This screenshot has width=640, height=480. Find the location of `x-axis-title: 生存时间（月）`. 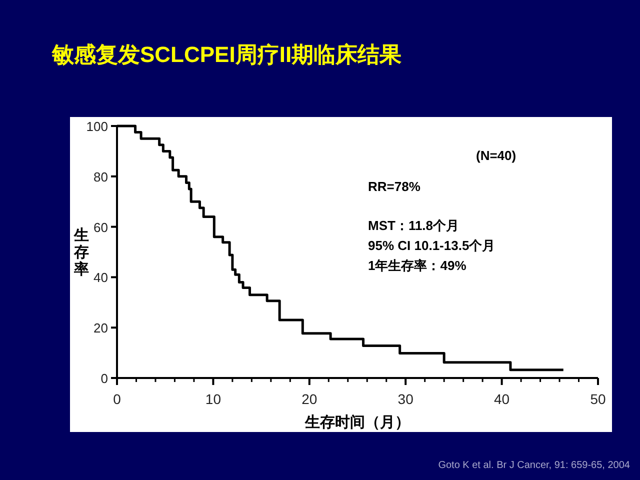

x-axis-title: 生存时间（月） is located at coordinates (357, 422).